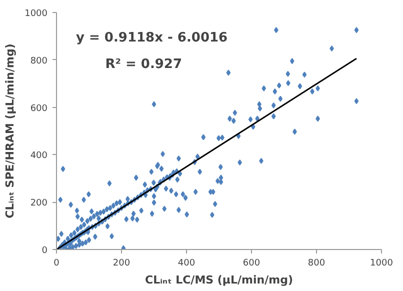 The image size is (403, 291). Describe the element at coordinates (152, 38) in the screenshot. I see `annotation: y = 0.9118x - 6.0016` at that location.